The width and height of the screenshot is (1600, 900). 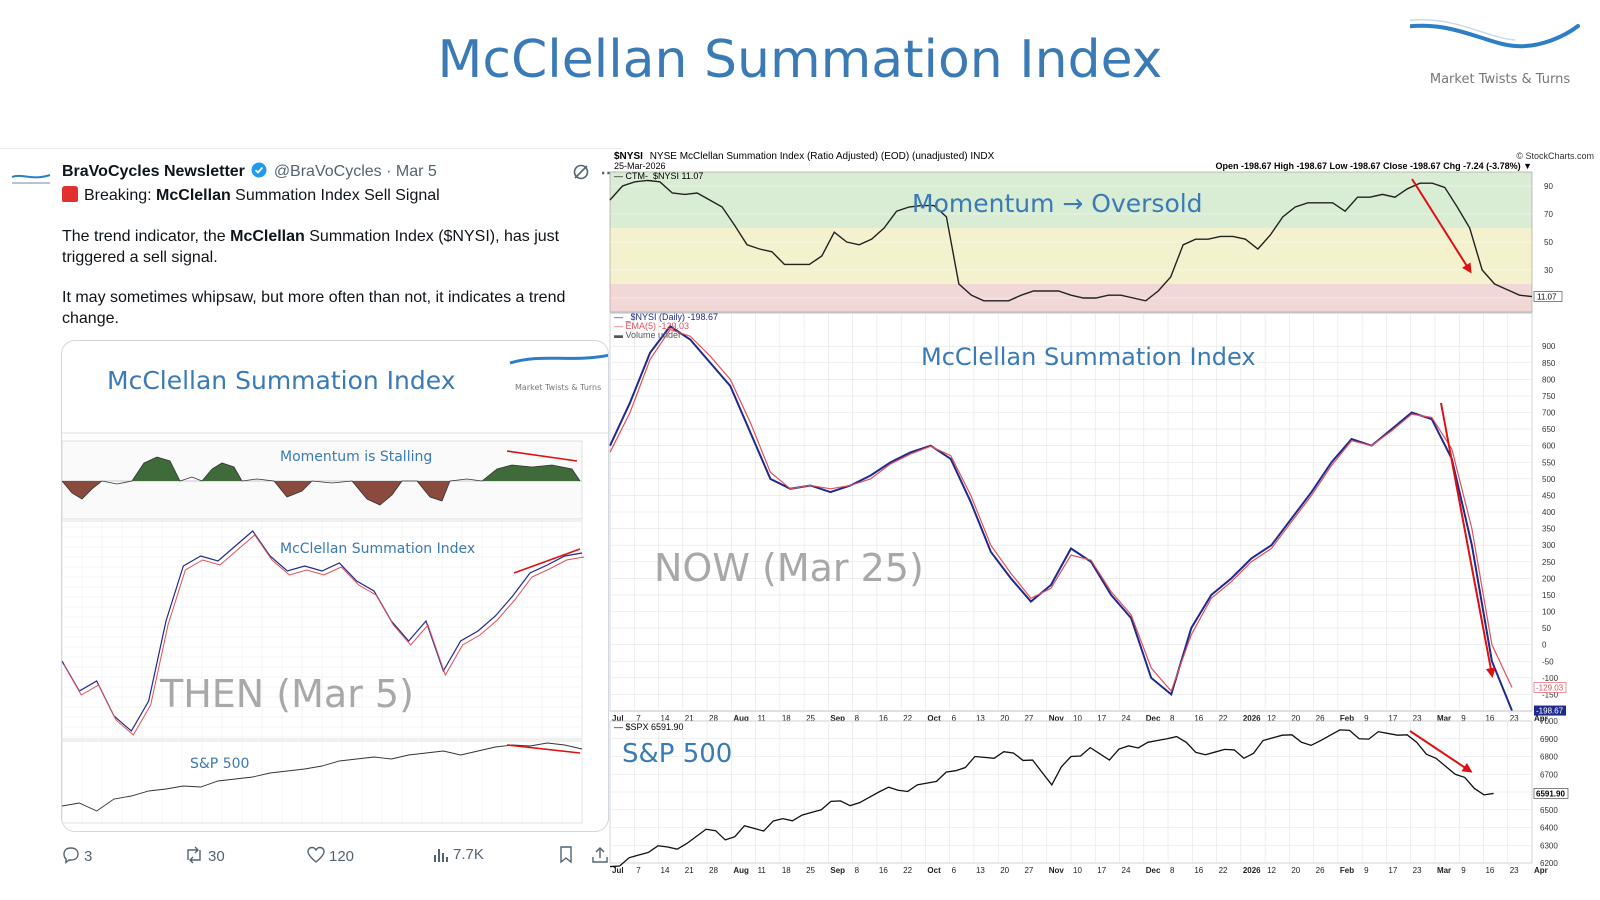 What do you see at coordinates (219, 764) in the screenshot?
I see `embed-spx-label: S&P 500` at bounding box center [219, 764].